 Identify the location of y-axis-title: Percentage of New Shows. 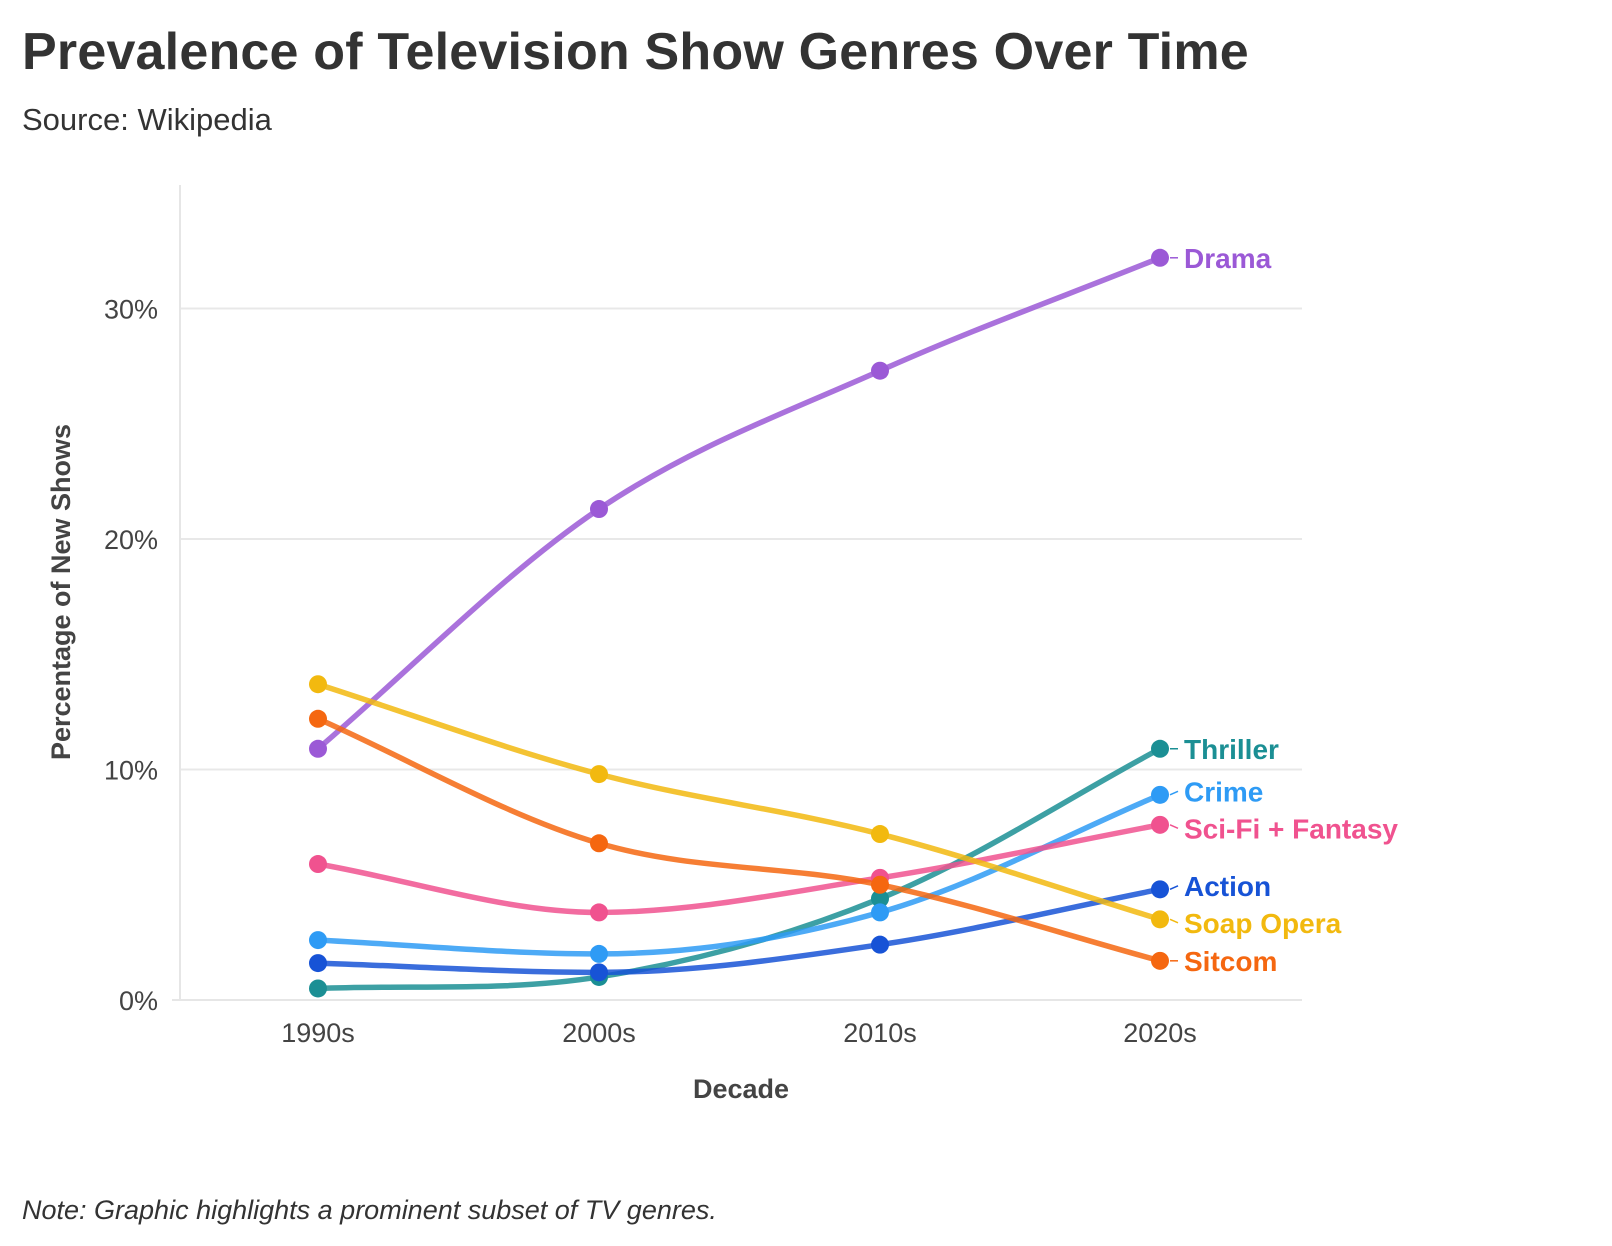
(61, 592).